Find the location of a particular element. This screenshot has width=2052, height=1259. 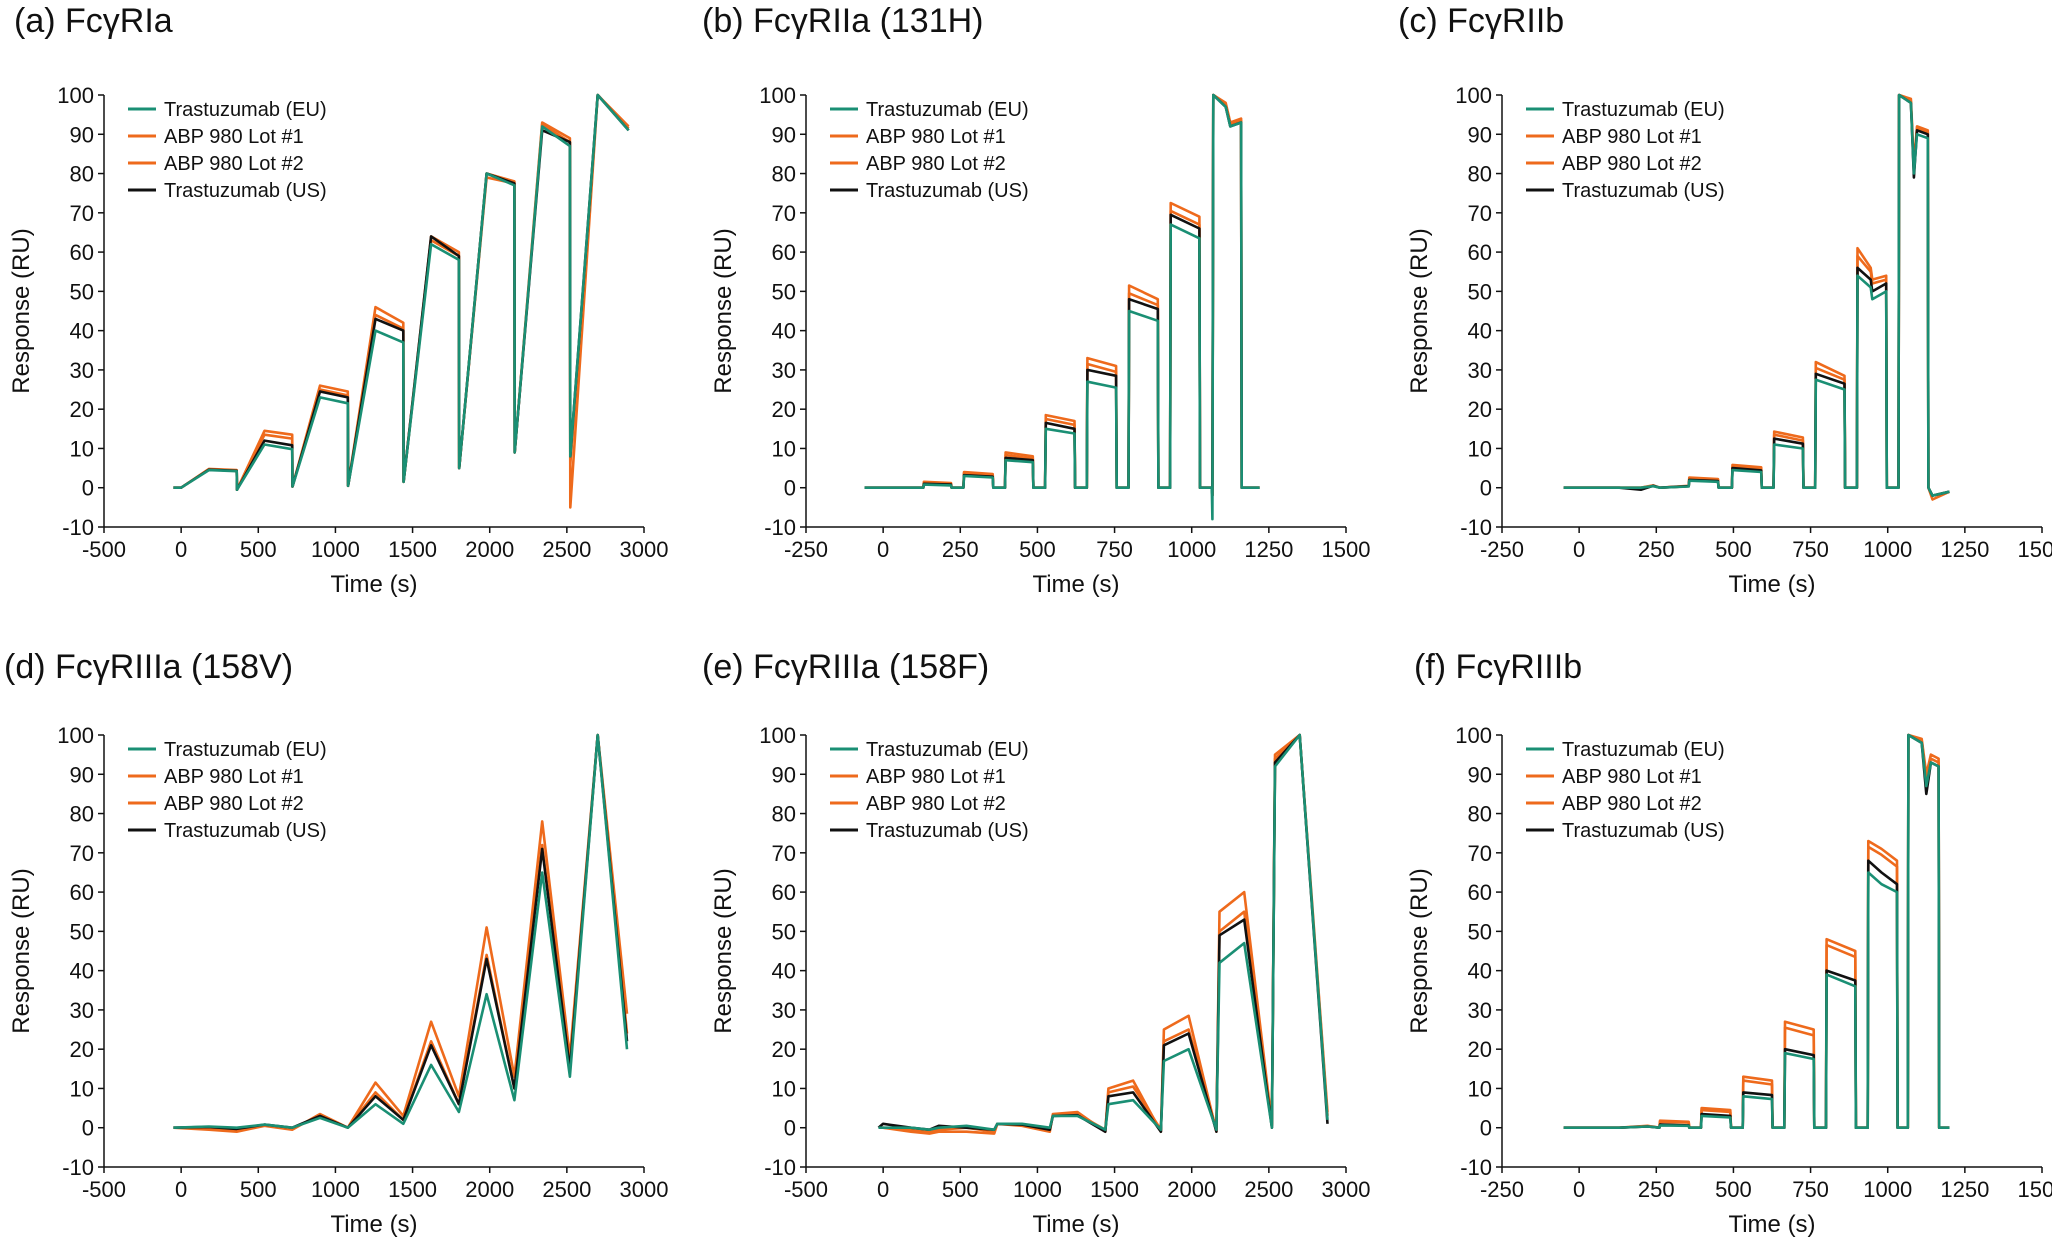

chart-title: (f) FcγRIIIb is located at coordinates (1498, 667).